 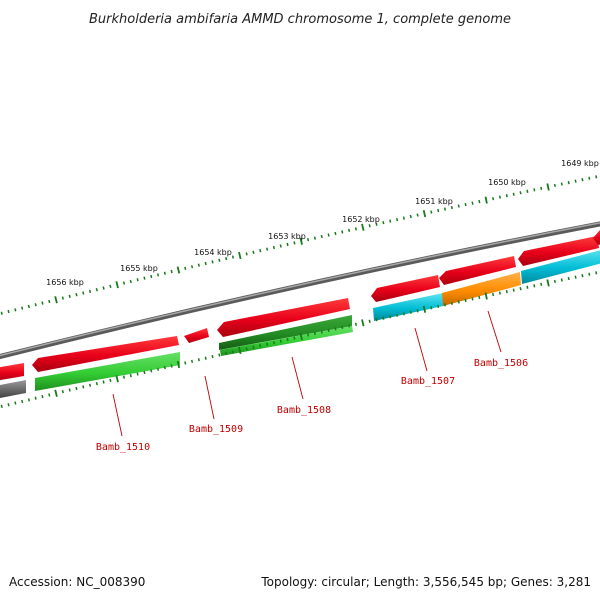 I want to click on tick-label-1655: 1655 kbp, so click(x=139, y=268).